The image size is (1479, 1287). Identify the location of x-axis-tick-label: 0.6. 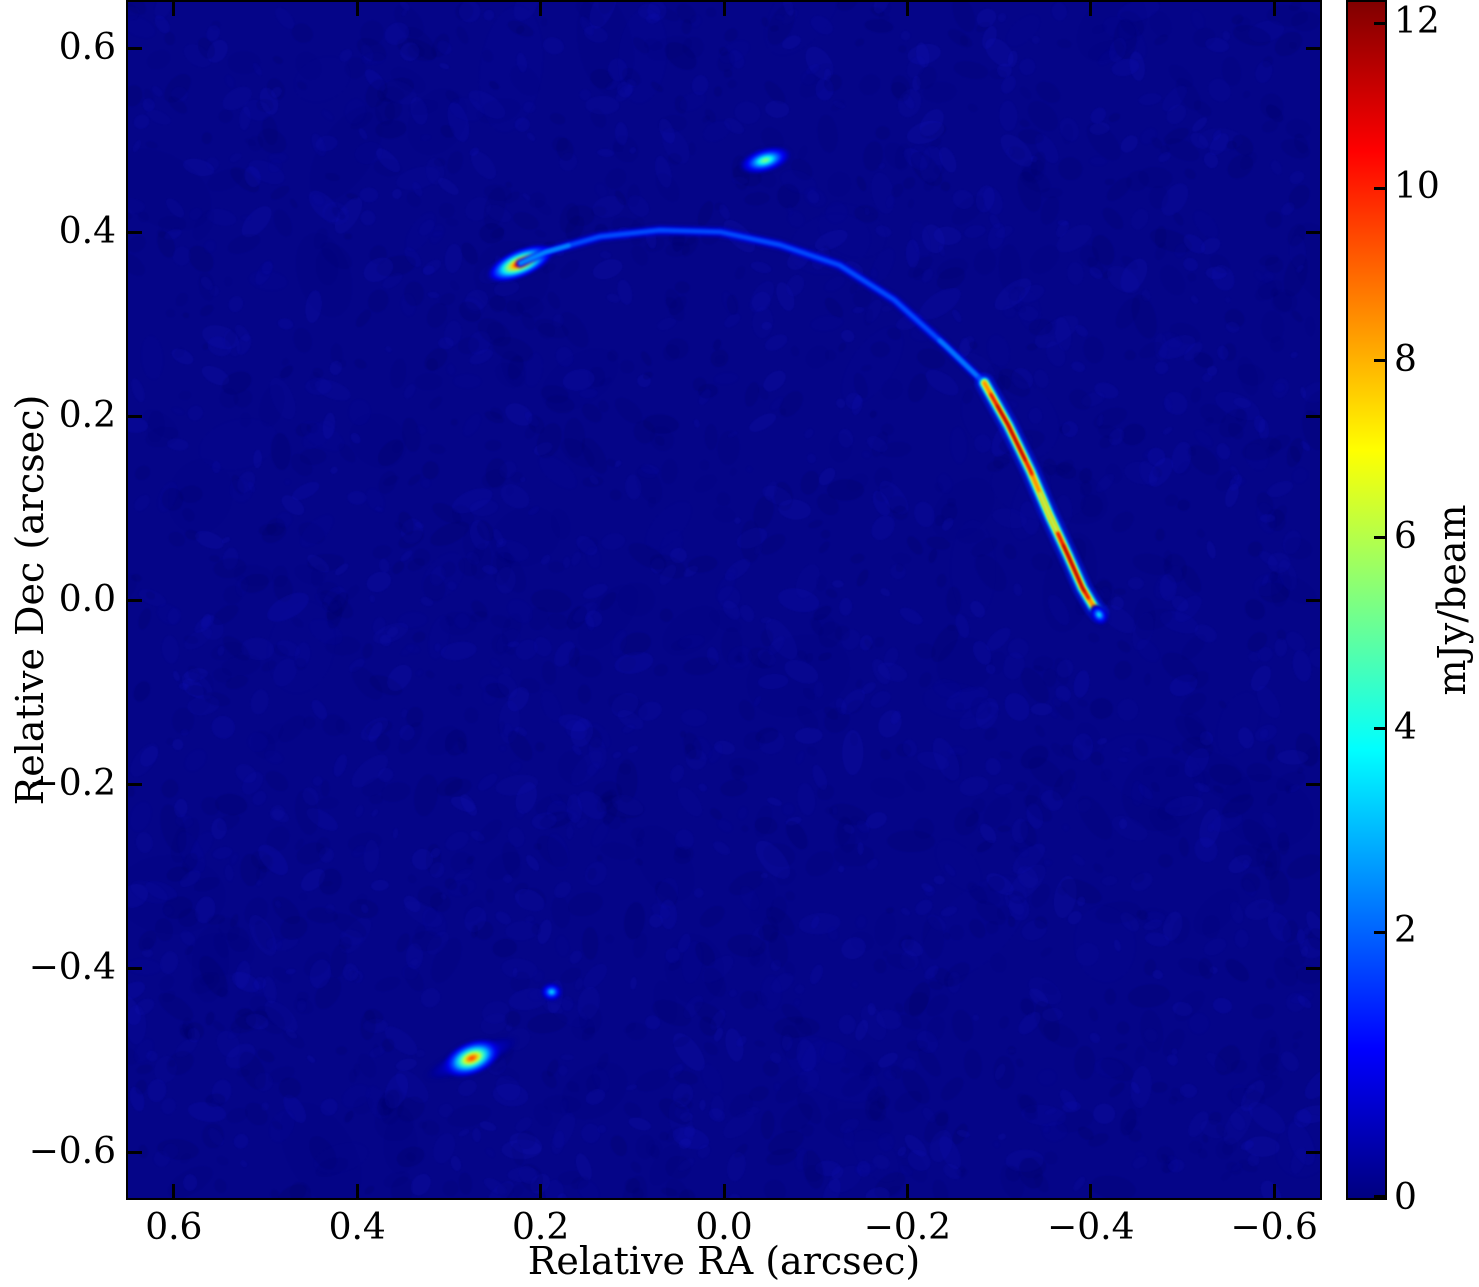
(174, 1227).